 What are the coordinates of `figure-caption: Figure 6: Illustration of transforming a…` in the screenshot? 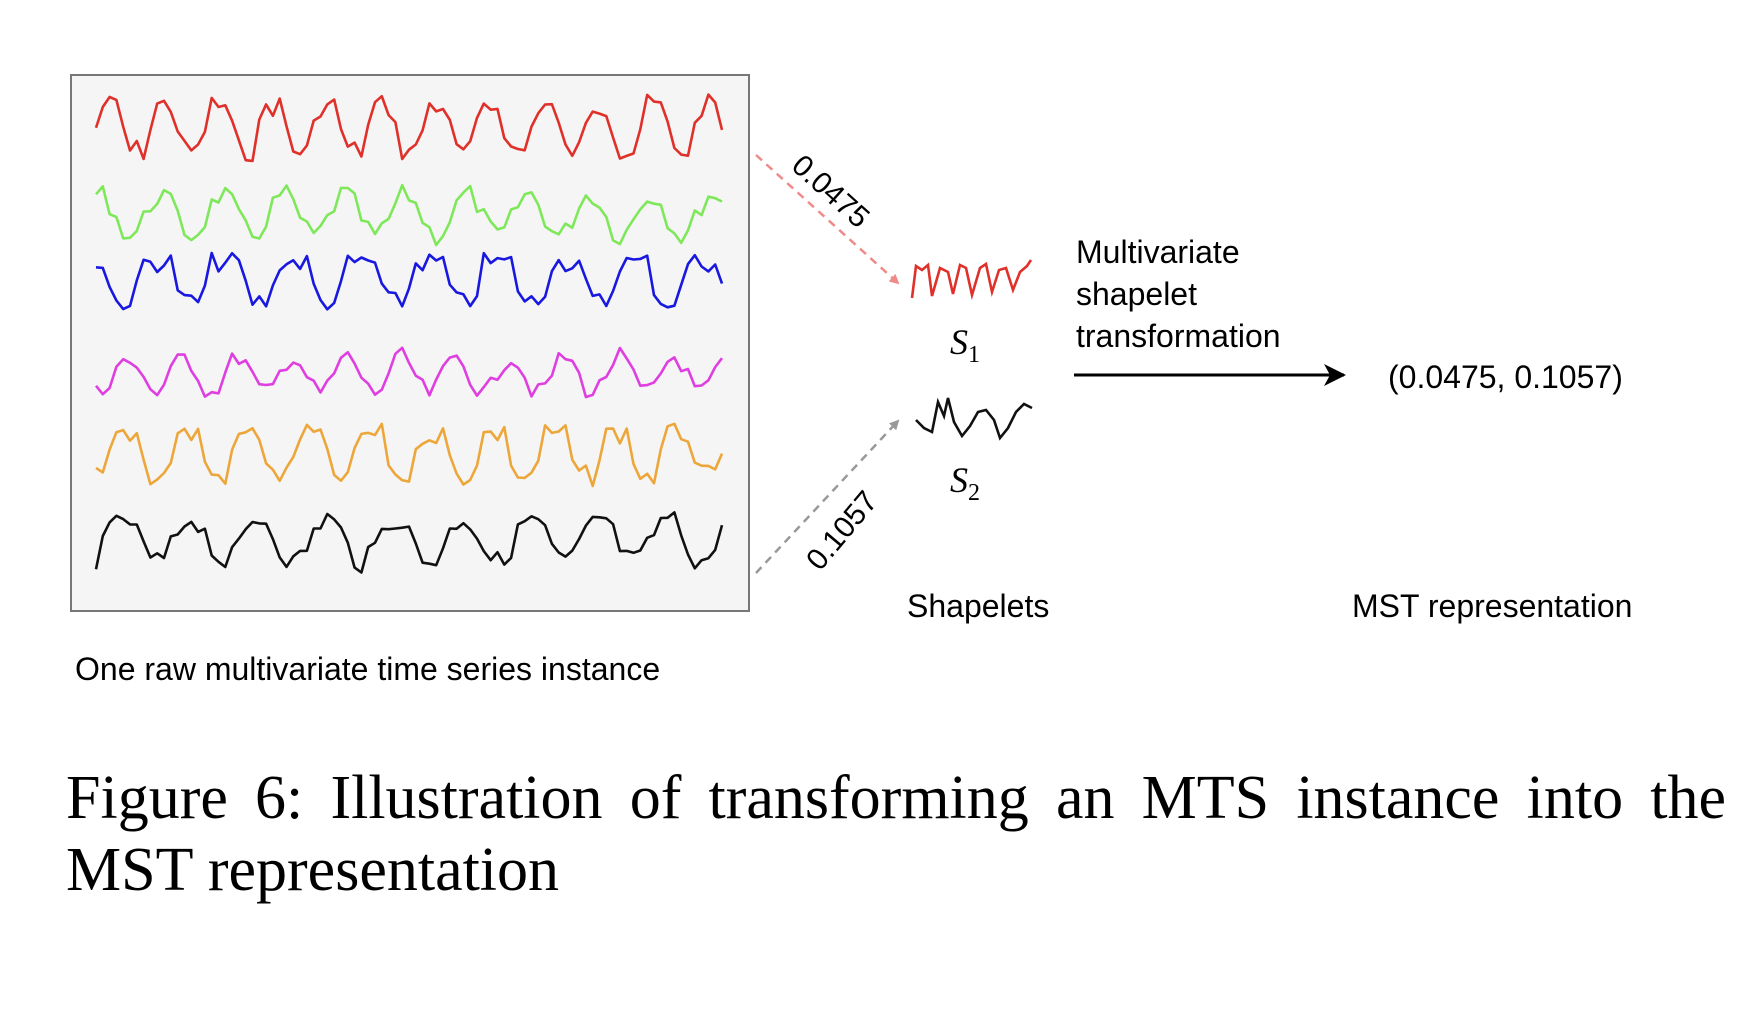 It's located at (896, 834).